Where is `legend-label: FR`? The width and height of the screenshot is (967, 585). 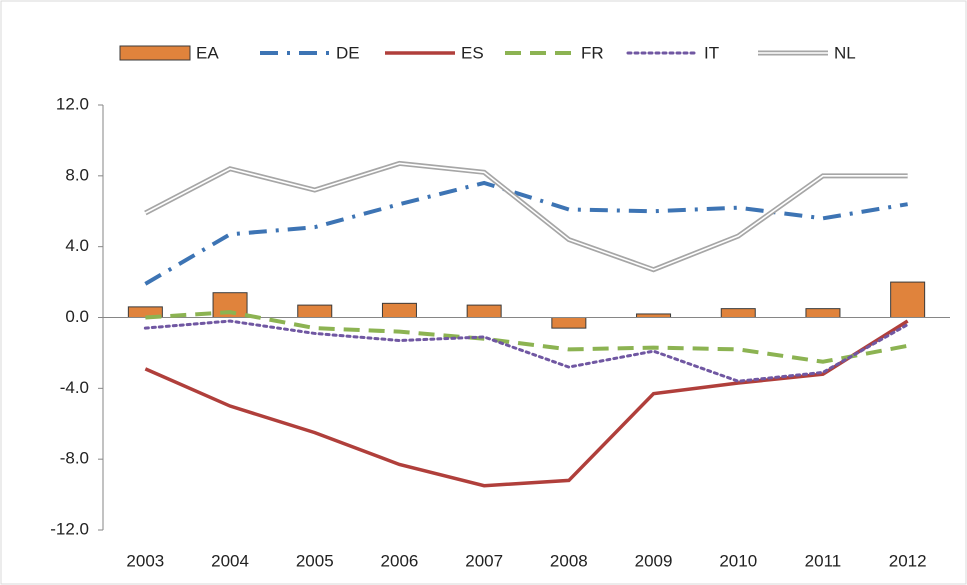
legend-label: FR is located at coordinates (592, 52).